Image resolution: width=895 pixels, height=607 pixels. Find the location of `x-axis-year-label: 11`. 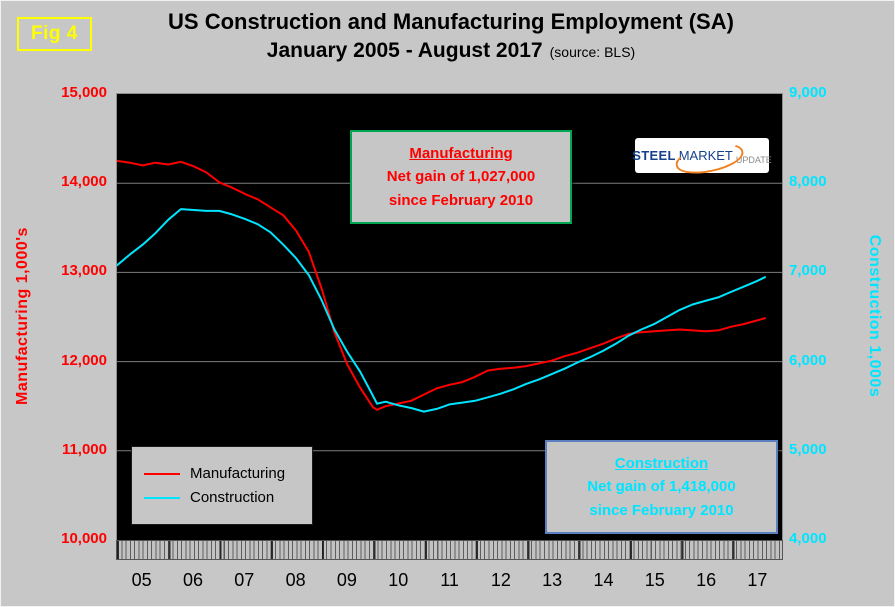

x-axis-year-label: 11 is located at coordinates (449, 579).